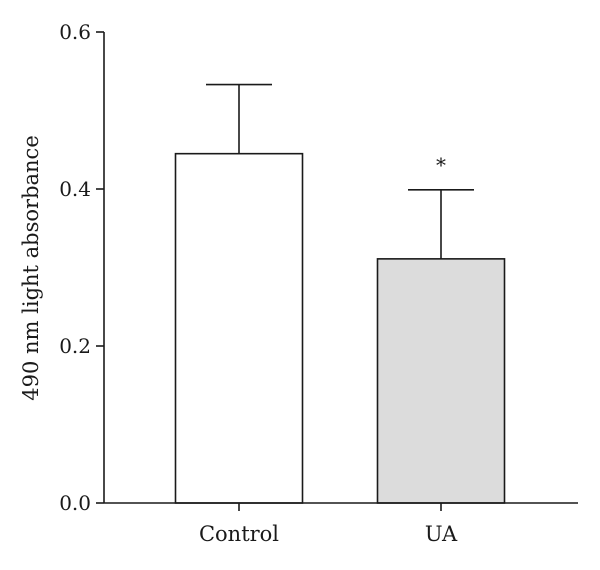  Describe the element at coordinates (441, 534) in the screenshot. I see `x-tick-label: UA` at that location.